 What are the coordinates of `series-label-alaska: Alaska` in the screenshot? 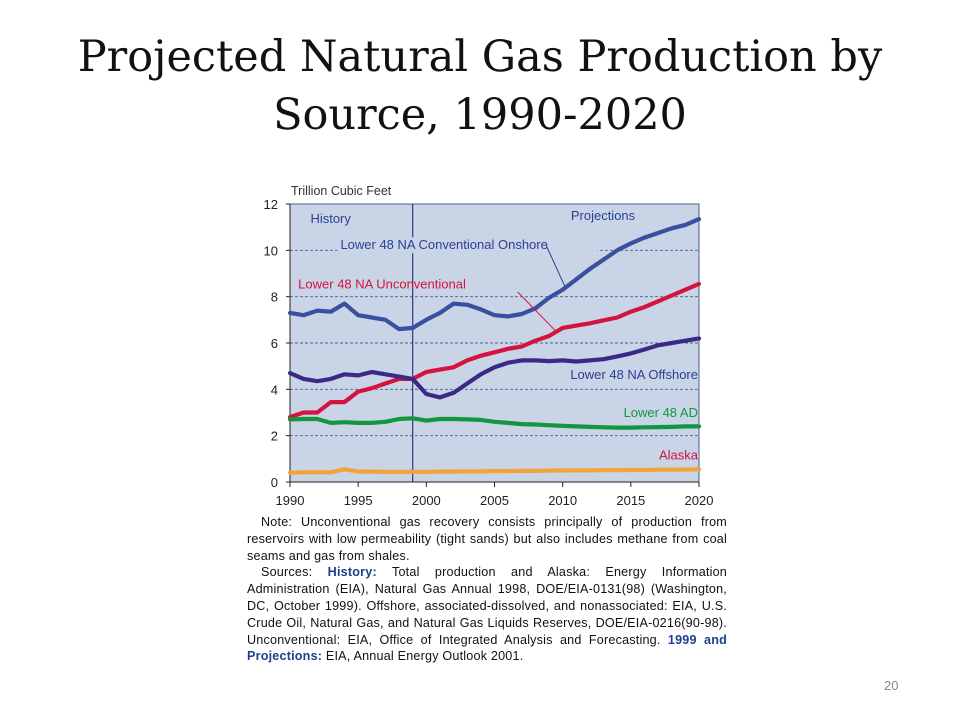 It's located at (679, 455).